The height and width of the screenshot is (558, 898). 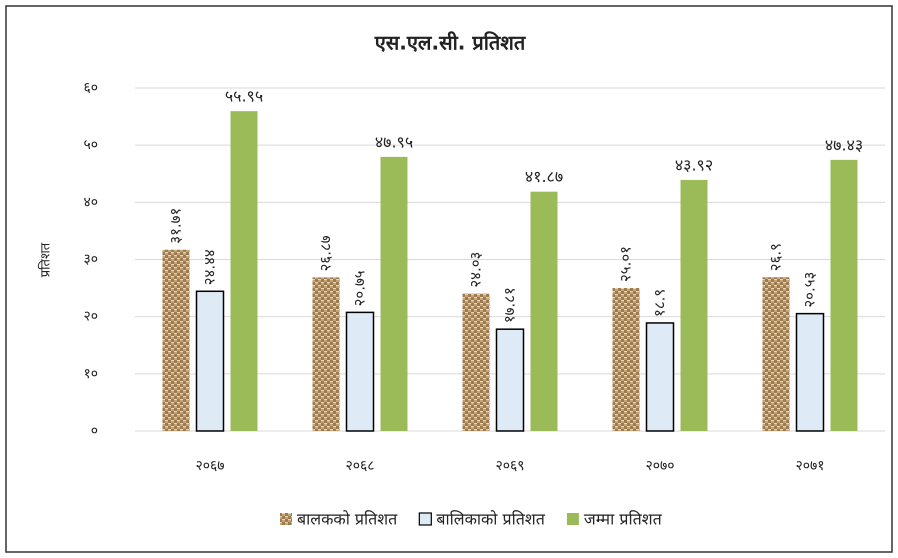 What do you see at coordinates (810, 290) in the screenshot?
I see `data-label: २०.५३` at bounding box center [810, 290].